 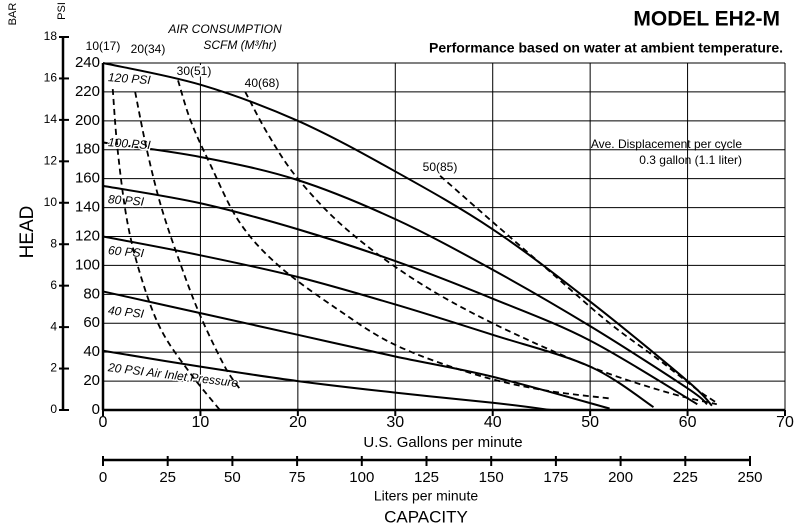 I want to click on series-label: 50(85), so click(x=440, y=167).